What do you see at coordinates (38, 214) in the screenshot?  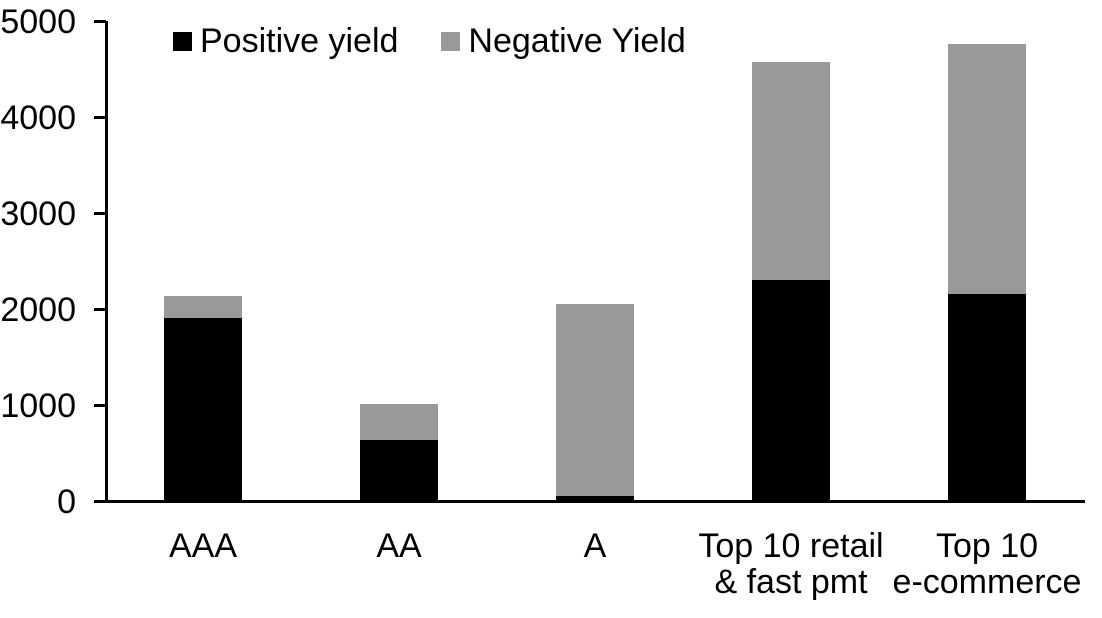 I see `y-tick-label: 3000` at bounding box center [38, 214].